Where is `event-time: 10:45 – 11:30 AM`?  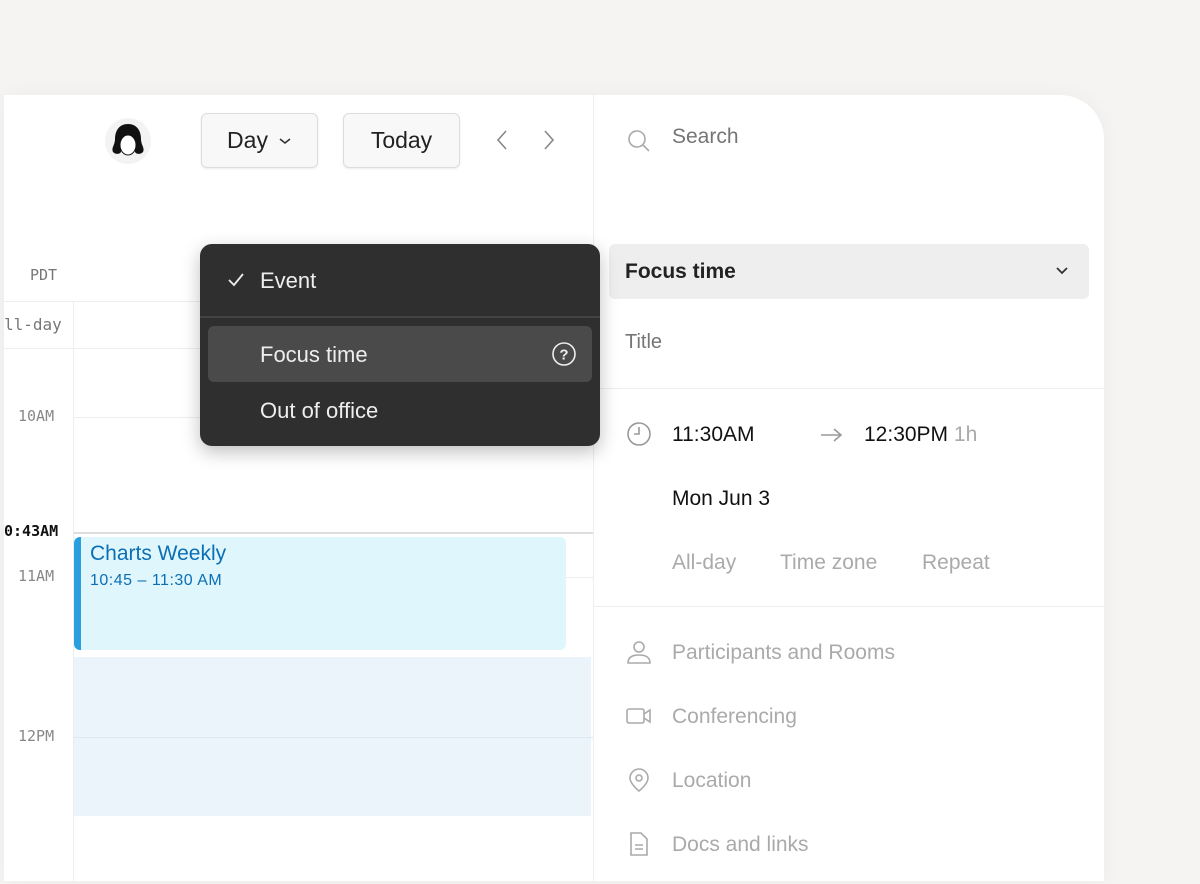 event-time: 10:45 – 11:30 AM is located at coordinates (156, 580).